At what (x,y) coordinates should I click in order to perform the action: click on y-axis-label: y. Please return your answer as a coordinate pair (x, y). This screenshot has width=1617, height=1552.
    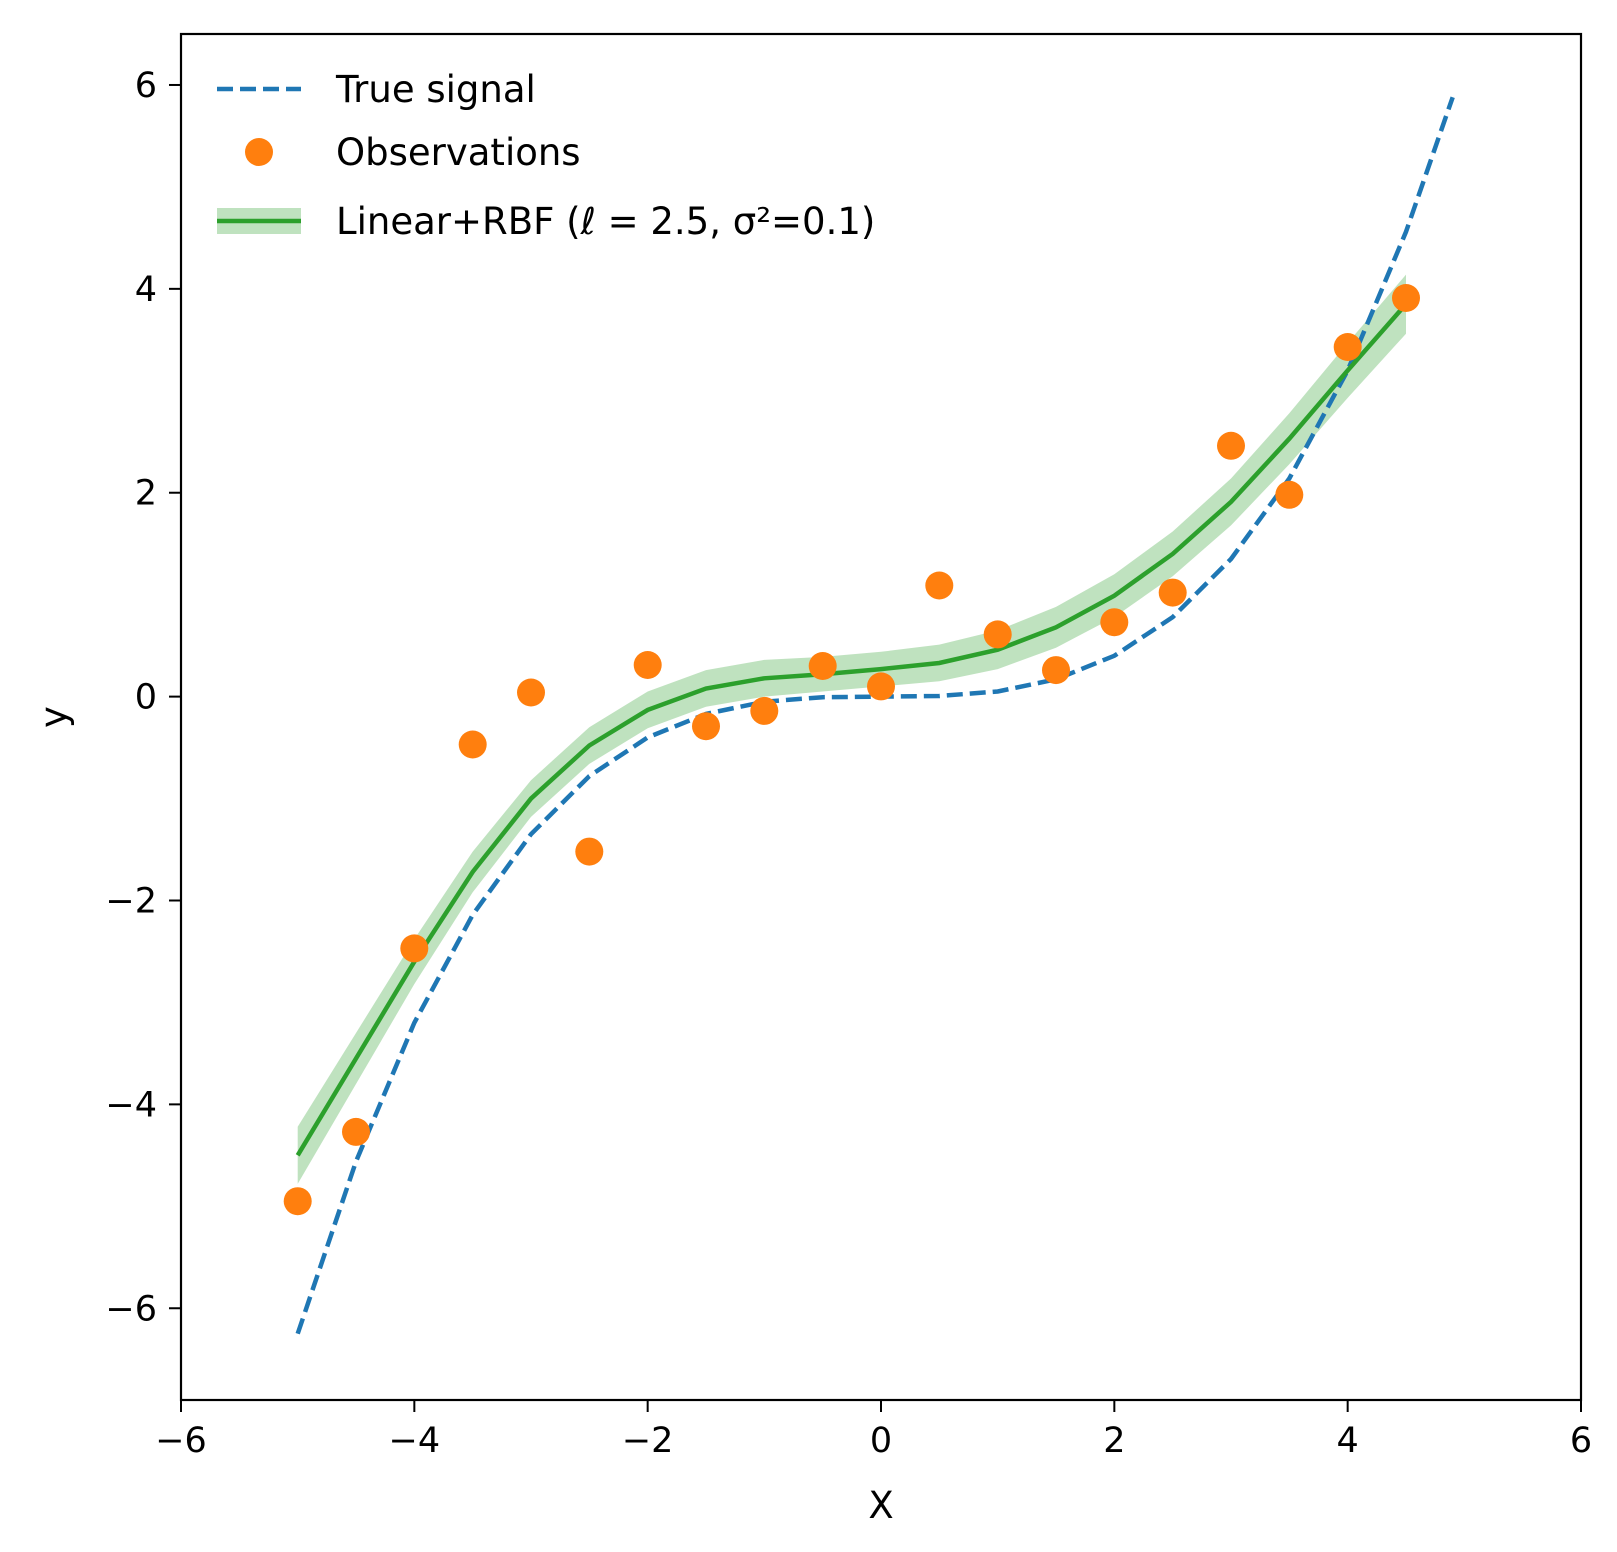
    Looking at the image, I should click on (53, 717).